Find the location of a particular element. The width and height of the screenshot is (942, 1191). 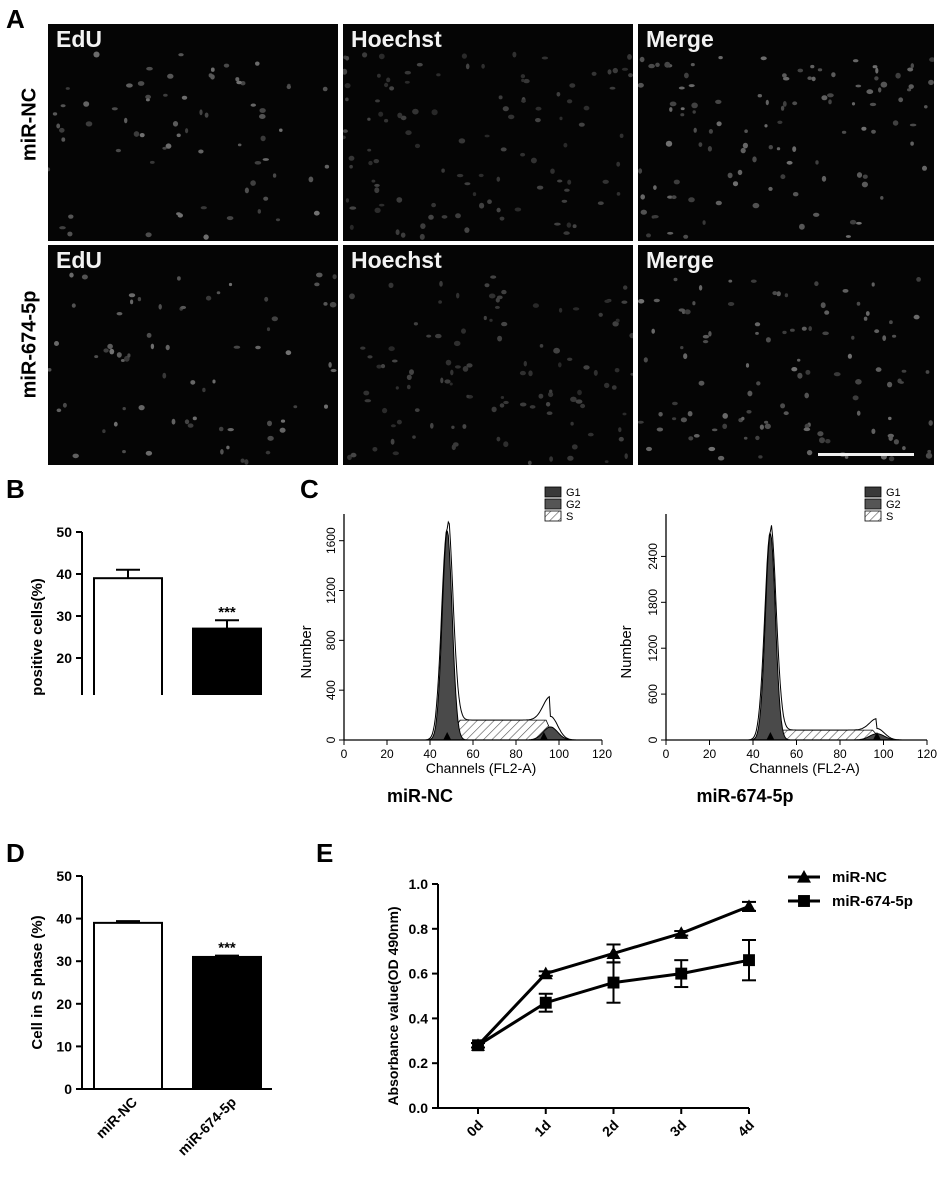

x-tick-label: 3d is located at coordinates (678, 1128).